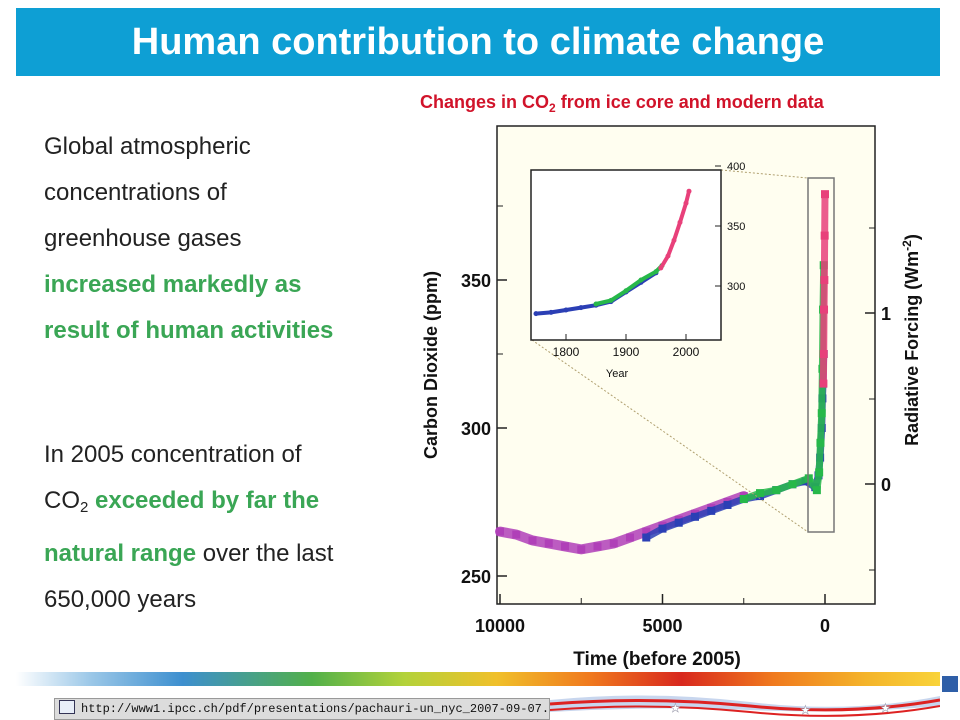 The width and height of the screenshot is (960, 720). What do you see at coordinates (652, 615) in the screenshot?
I see `main-x-ticks: 10000 5000 0` at bounding box center [652, 615].